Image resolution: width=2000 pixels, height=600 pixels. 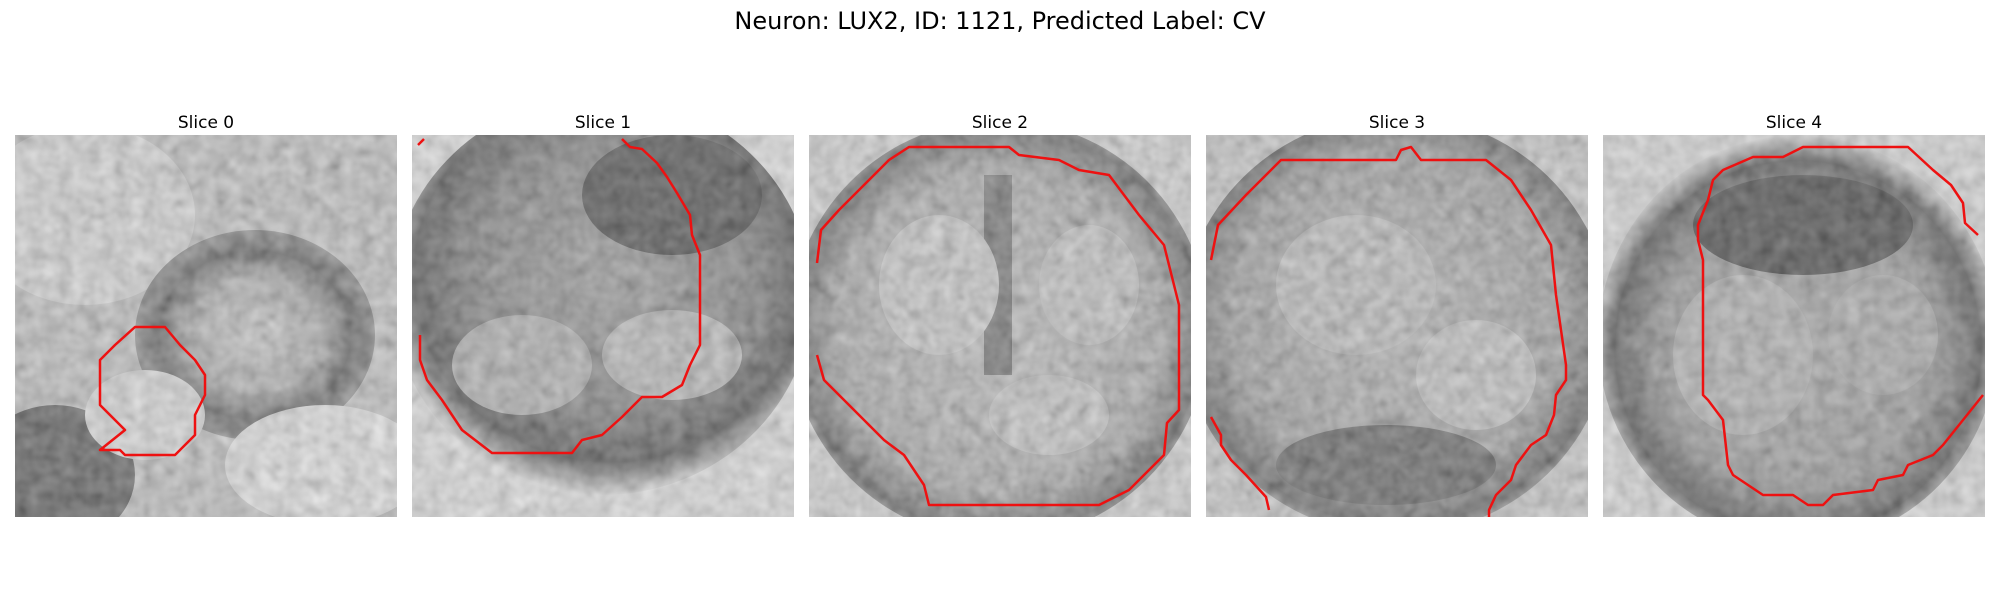 I want to click on slice-title: Slice 3, so click(x=1397, y=123).